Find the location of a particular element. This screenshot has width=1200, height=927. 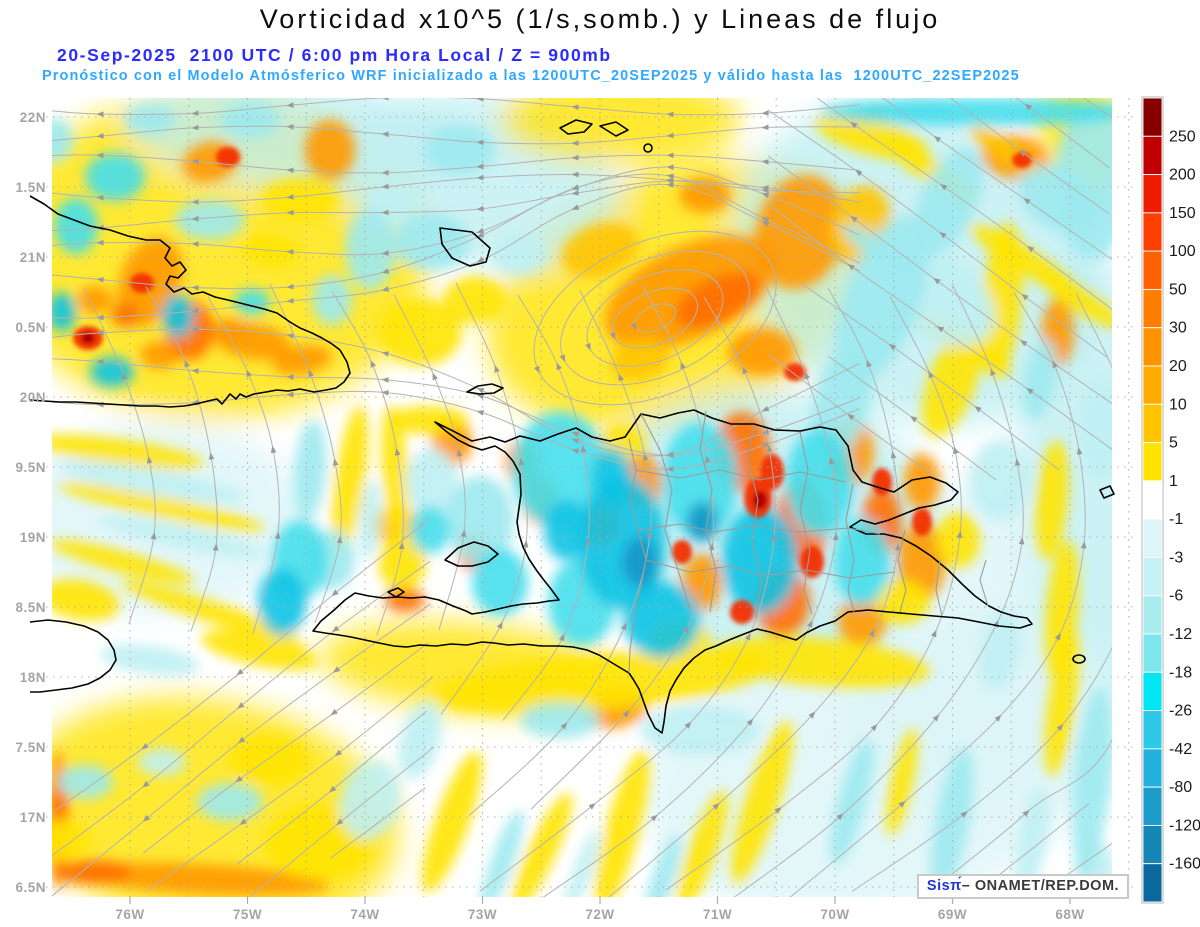

colorbar-label: -18 is located at coordinates (1180, 672).